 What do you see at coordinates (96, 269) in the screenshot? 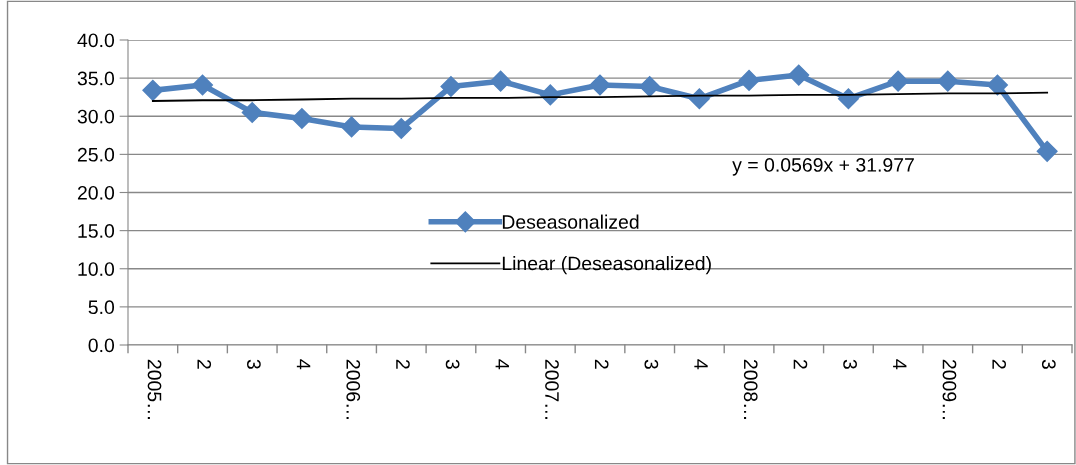
I see `y-tick-label: 10.0` at bounding box center [96, 269].